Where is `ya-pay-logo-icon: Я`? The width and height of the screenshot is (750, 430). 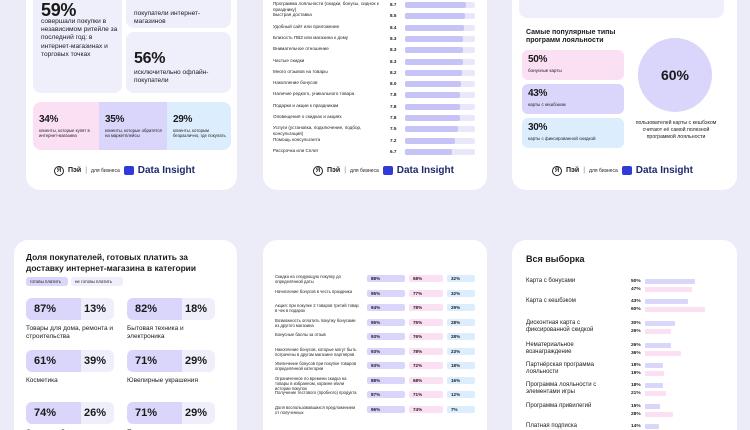 ya-pay-logo-icon: Я is located at coordinates (557, 170).